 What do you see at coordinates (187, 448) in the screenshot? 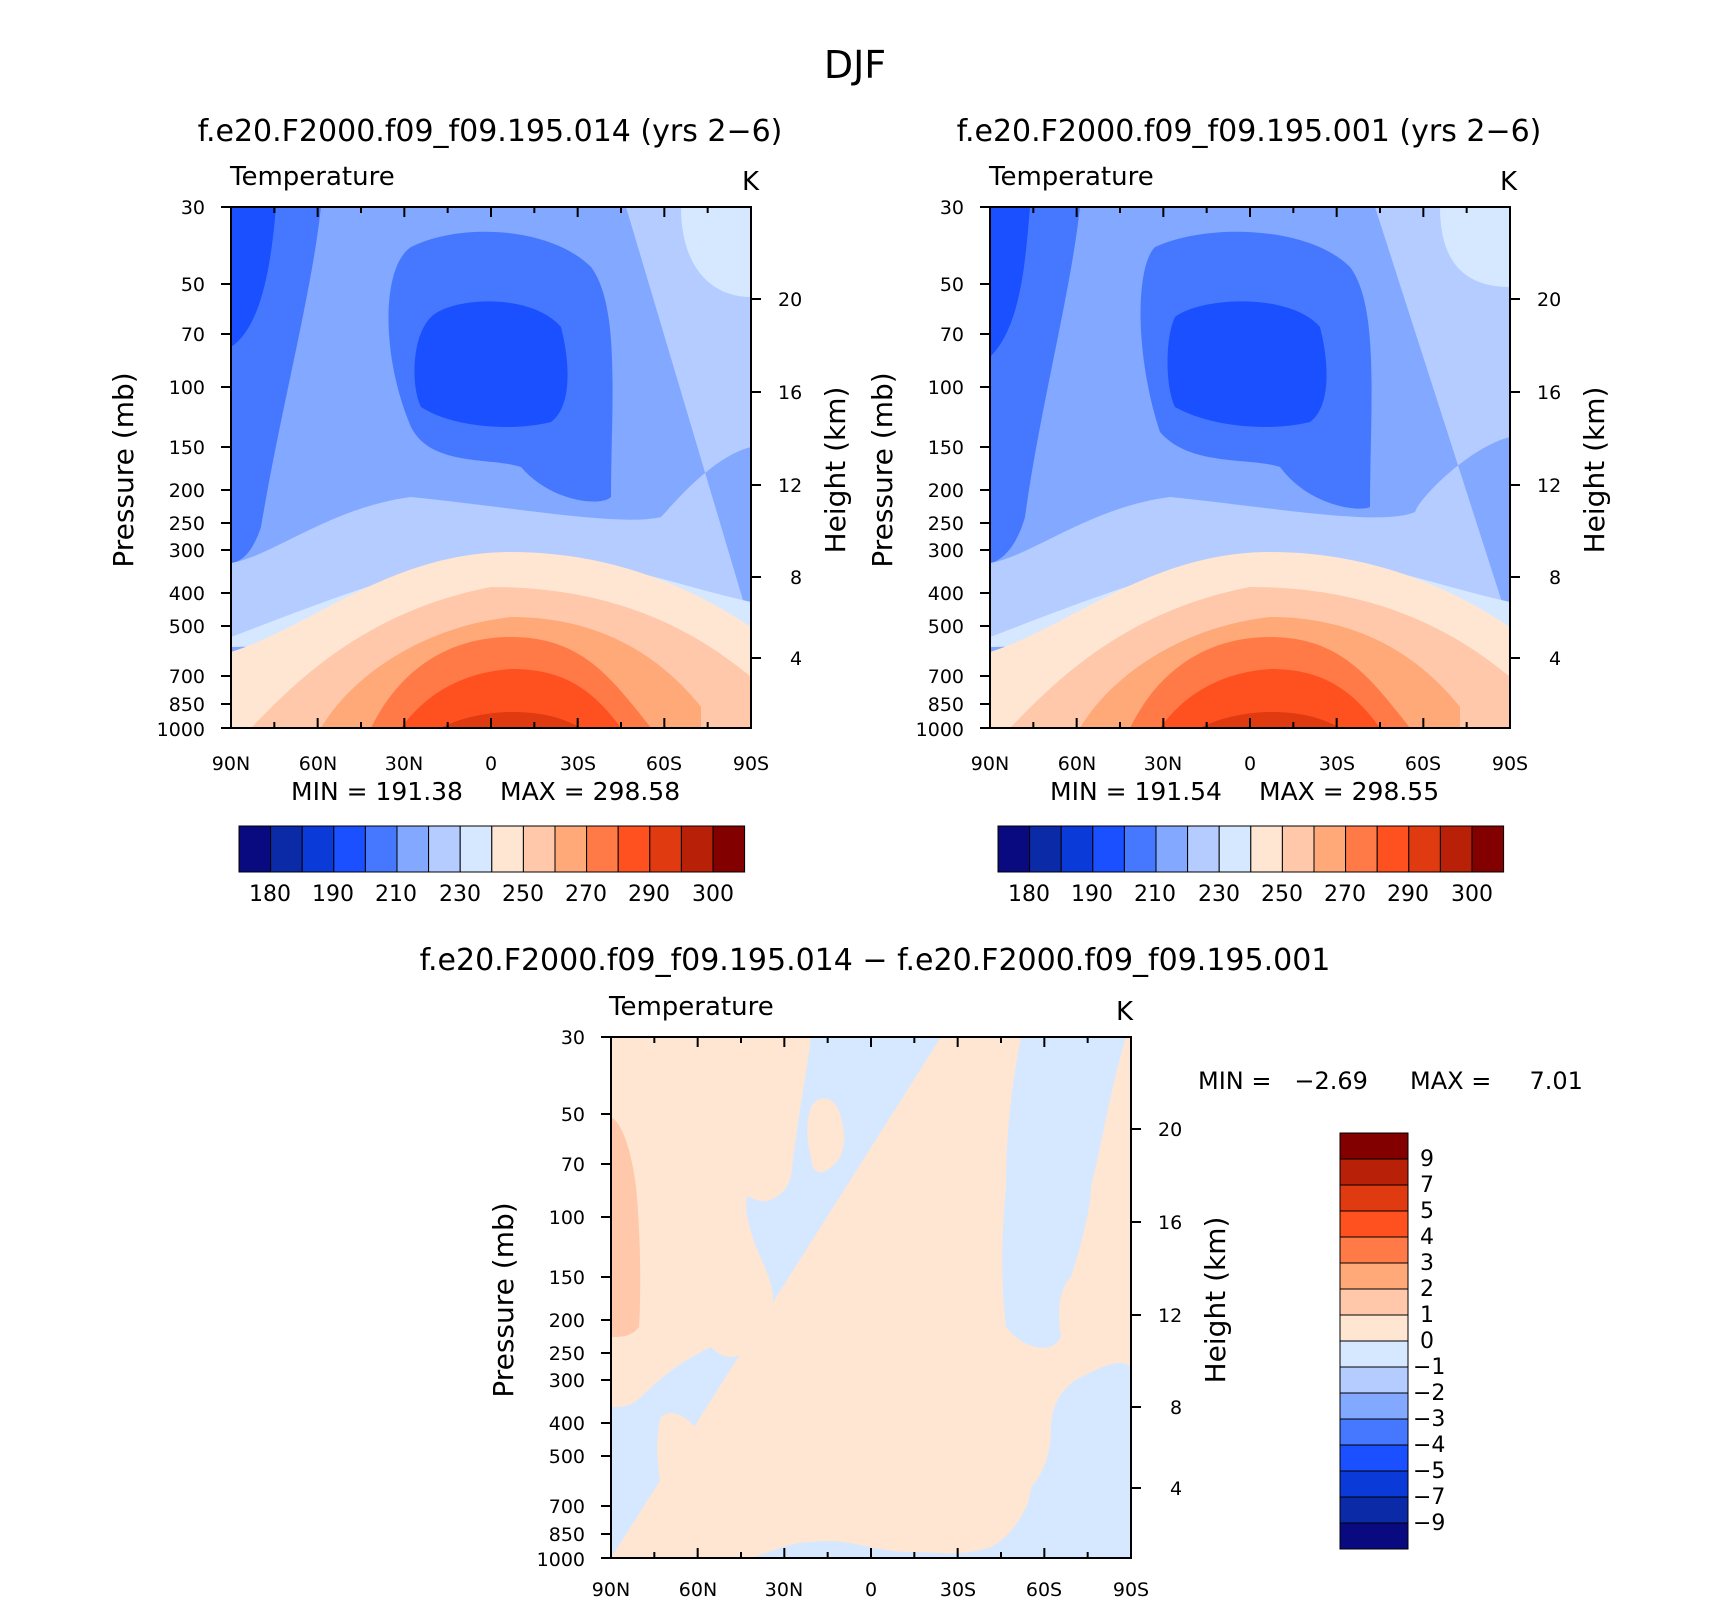
I see `y-tick-label: 150` at bounding box center [187, 448].